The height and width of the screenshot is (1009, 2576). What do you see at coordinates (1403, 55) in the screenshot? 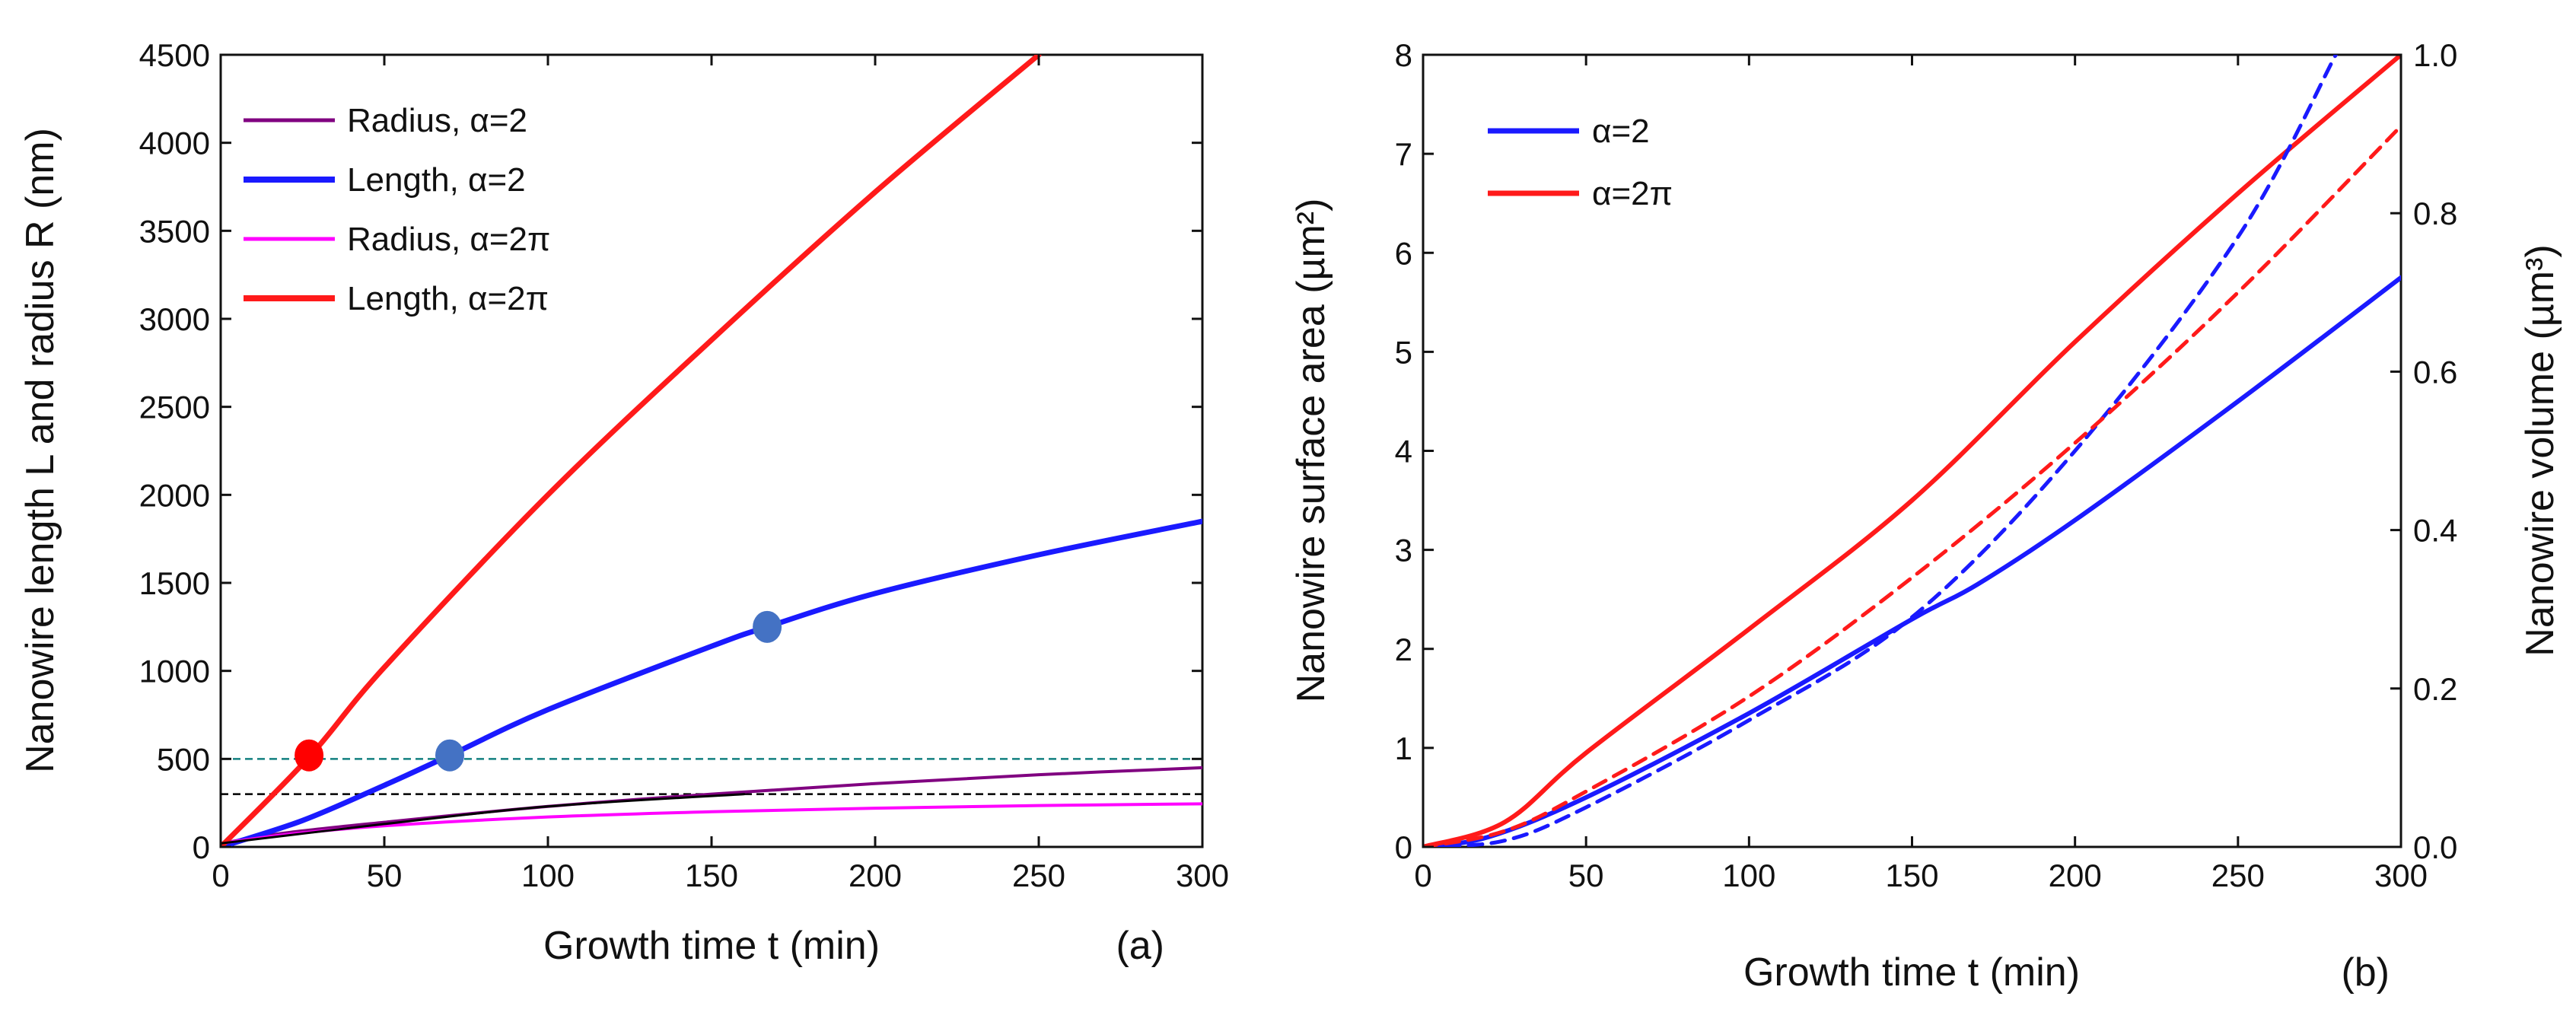
I see `y-tick-label: 8` at bounding box center [1403, 55].